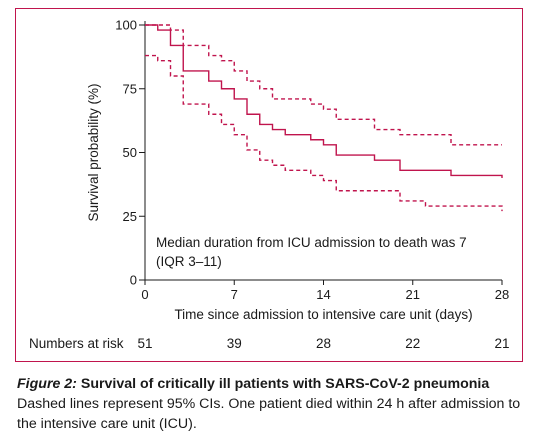 Image resolution: width=541 pixels, height=445 pixels. Describe the element at coordinates (130, 152) in the screenshot. I see `y-tick-label: 50` at that location.